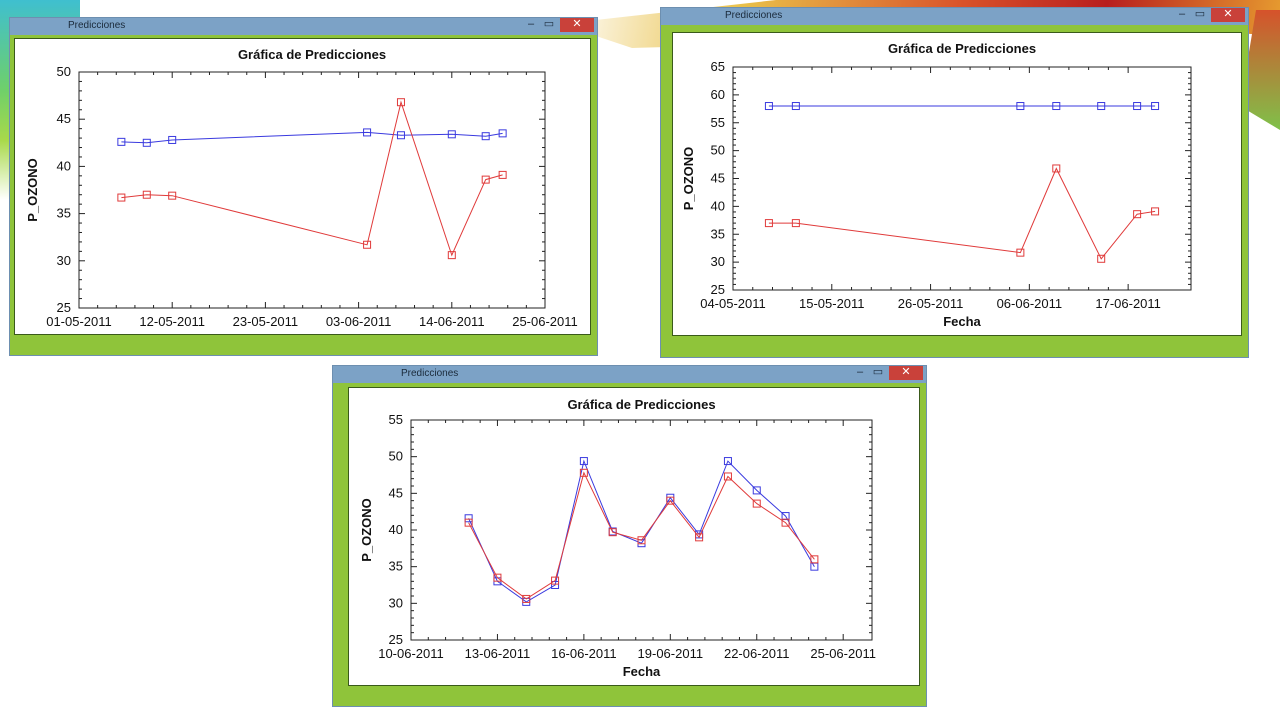 The height and width of the screenshot is (720, 1280). I want to click on y-tick-label: 55, so click(396, 419).